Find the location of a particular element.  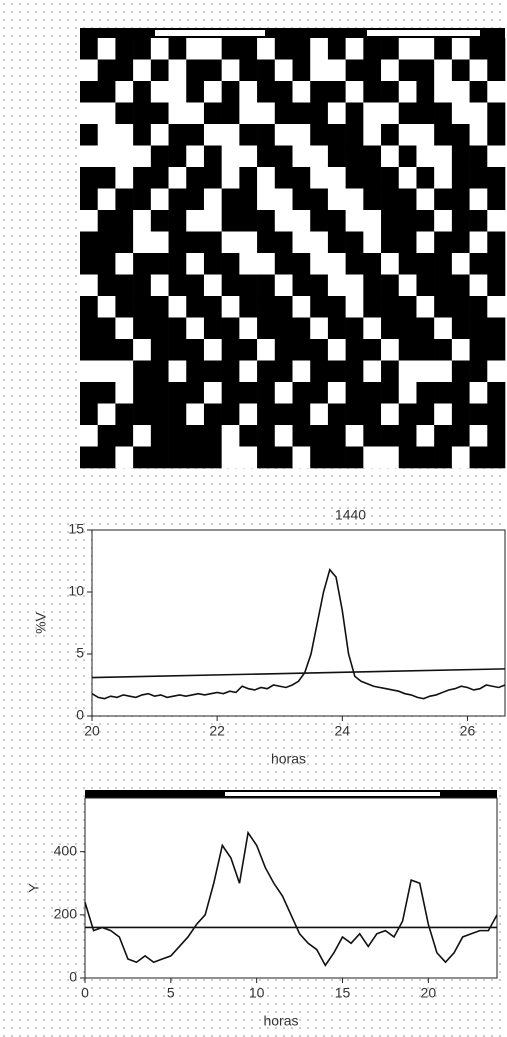

plot-frame is located at coordinates (298, 623).